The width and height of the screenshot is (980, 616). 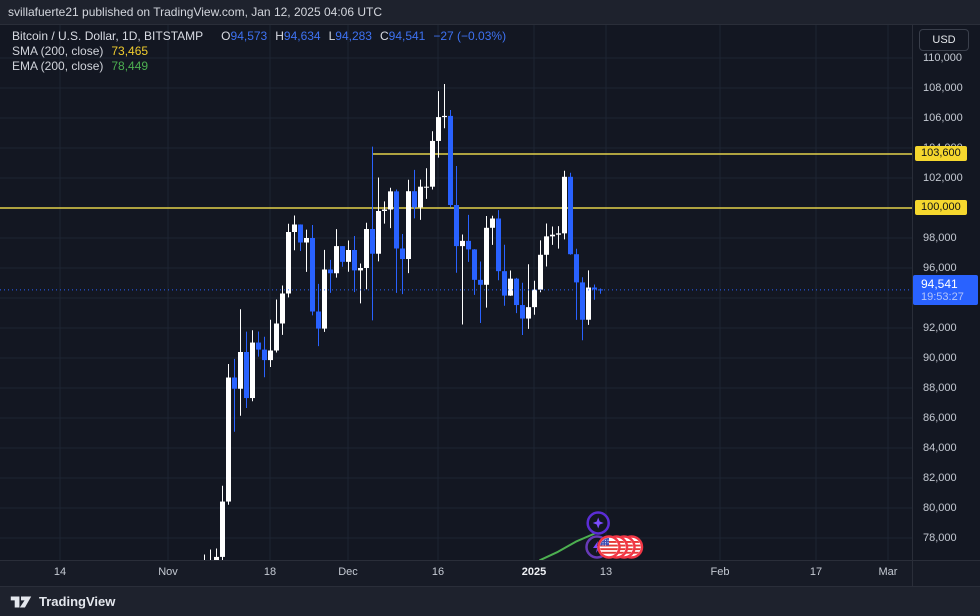 What do you see at coordinates (609, 547) in the screenshot?
I see `us-flag-event-icon` at bounding box center [609, 547].